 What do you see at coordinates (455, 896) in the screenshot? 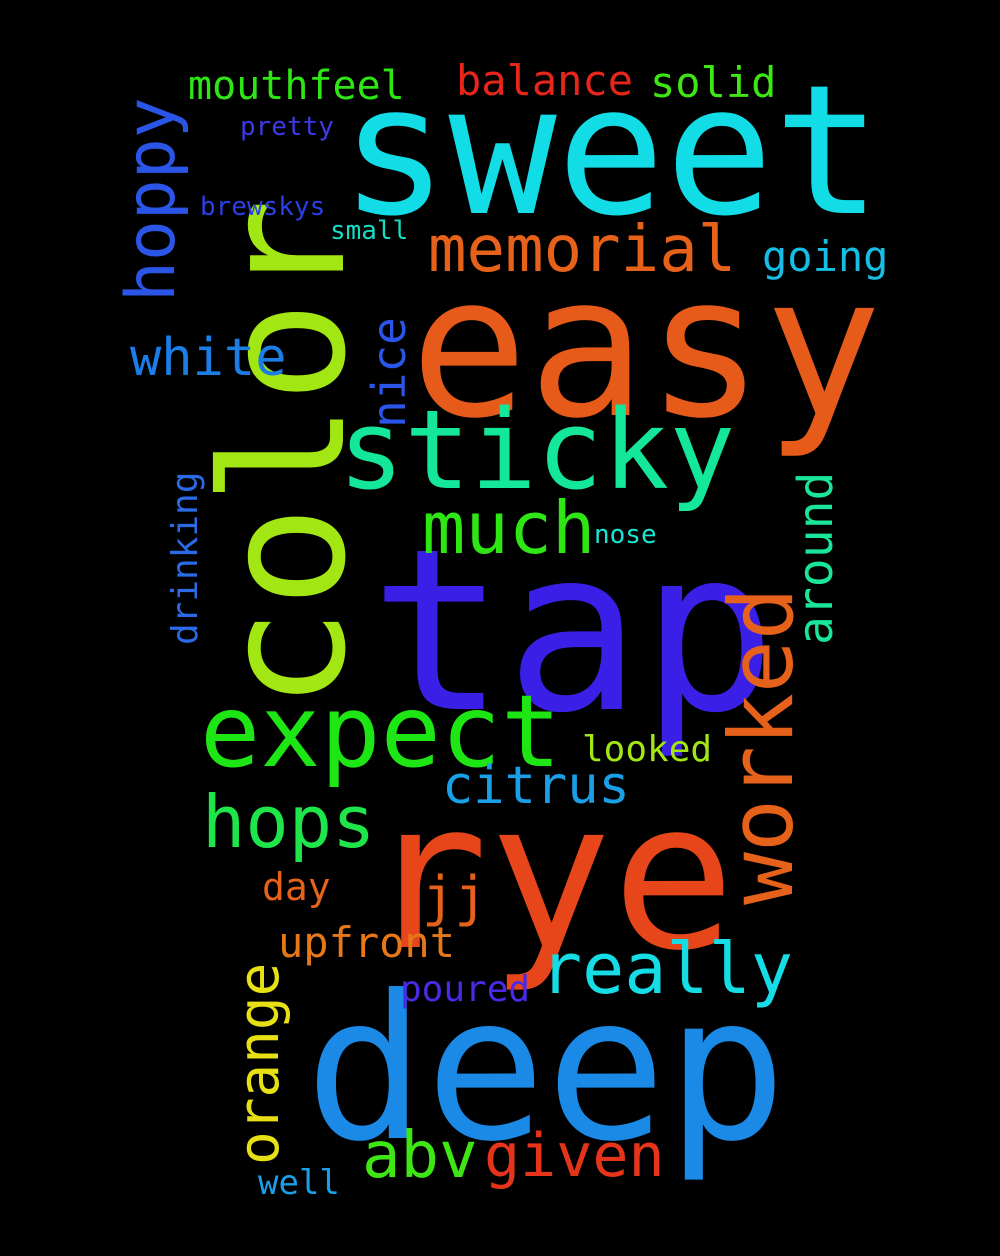
I see `word-jj: jj` at bounding box center [455, 896].